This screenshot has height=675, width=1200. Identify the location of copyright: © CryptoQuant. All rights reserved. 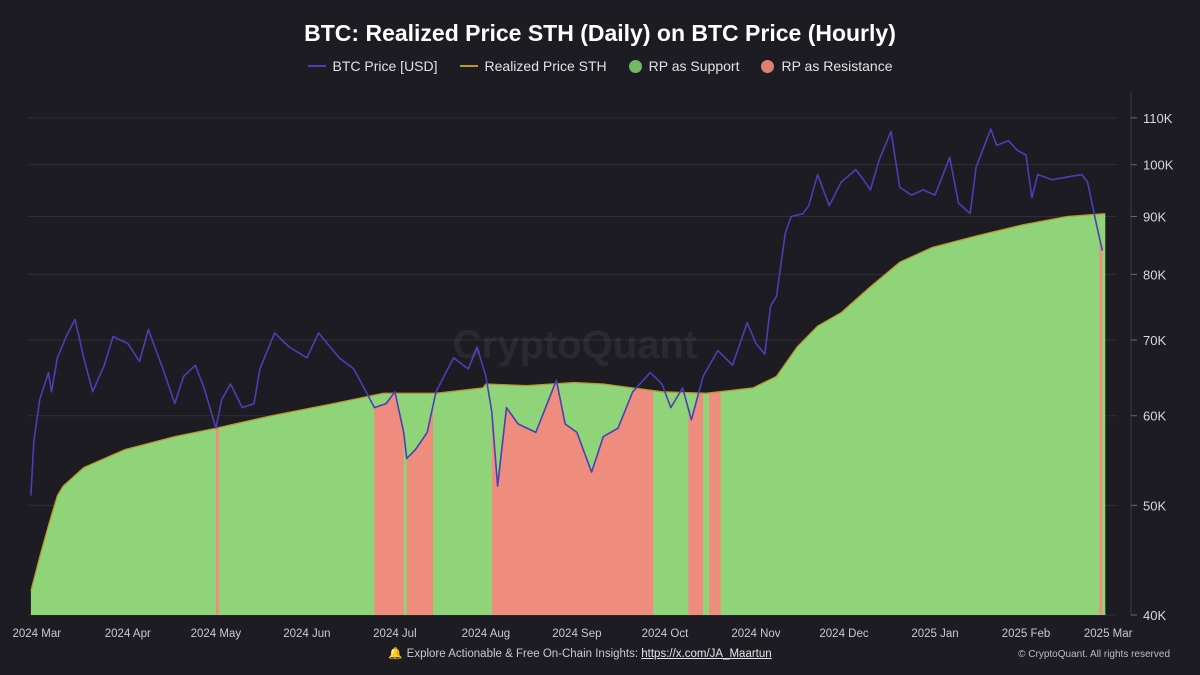
(1094, 654).